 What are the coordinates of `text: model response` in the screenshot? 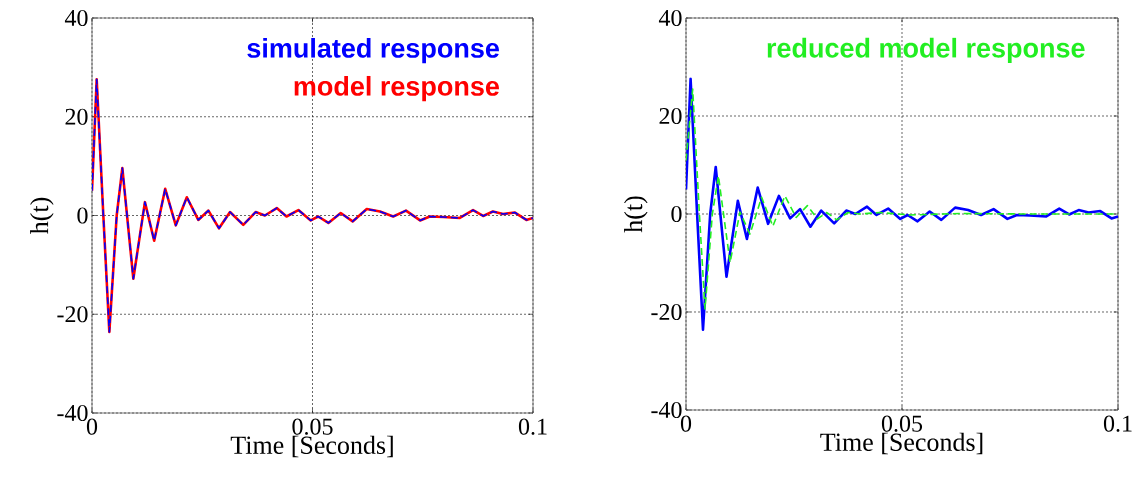 It's located at (396, 88).